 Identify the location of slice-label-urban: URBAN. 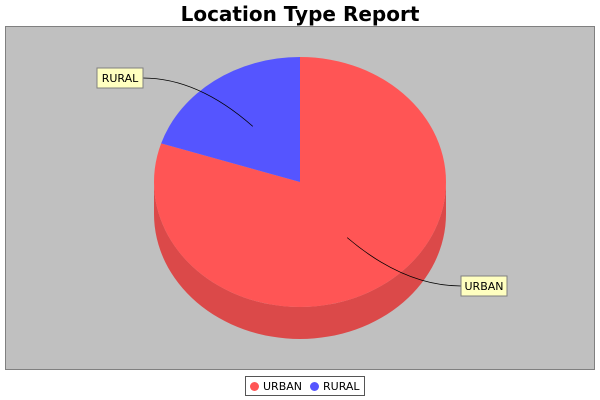
(484, 286).